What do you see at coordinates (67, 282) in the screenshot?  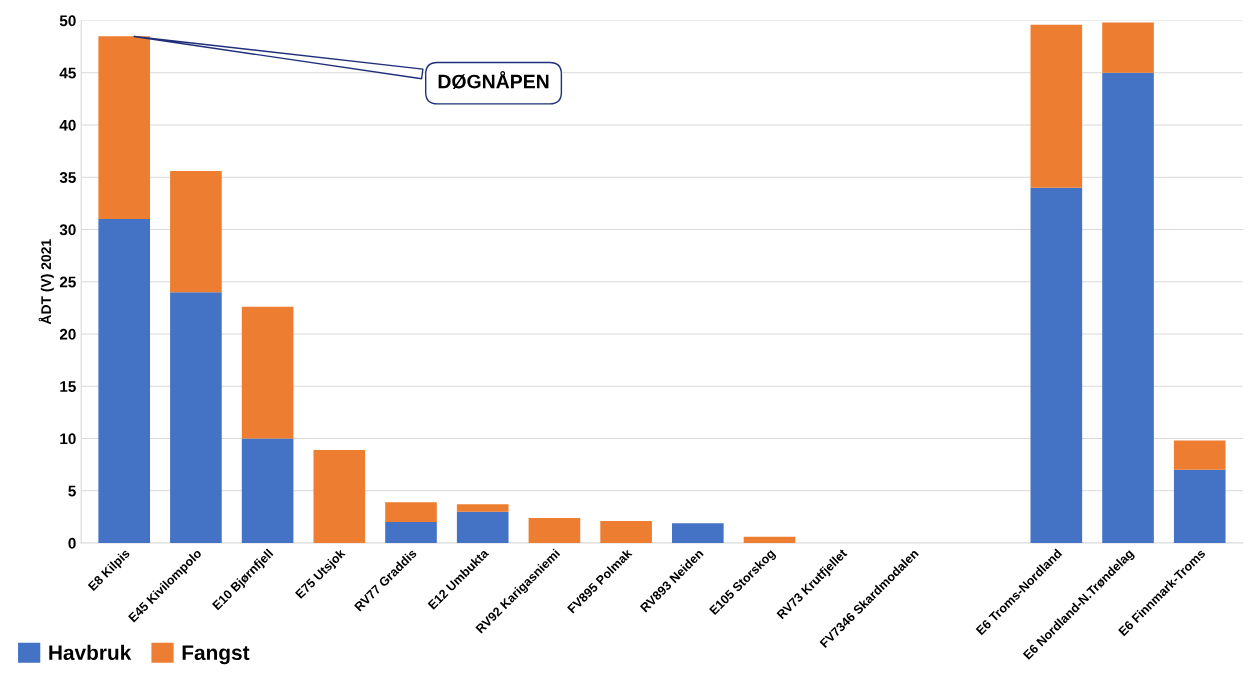 I see `y-tick-label: 25` at bounding box center [67, 282].